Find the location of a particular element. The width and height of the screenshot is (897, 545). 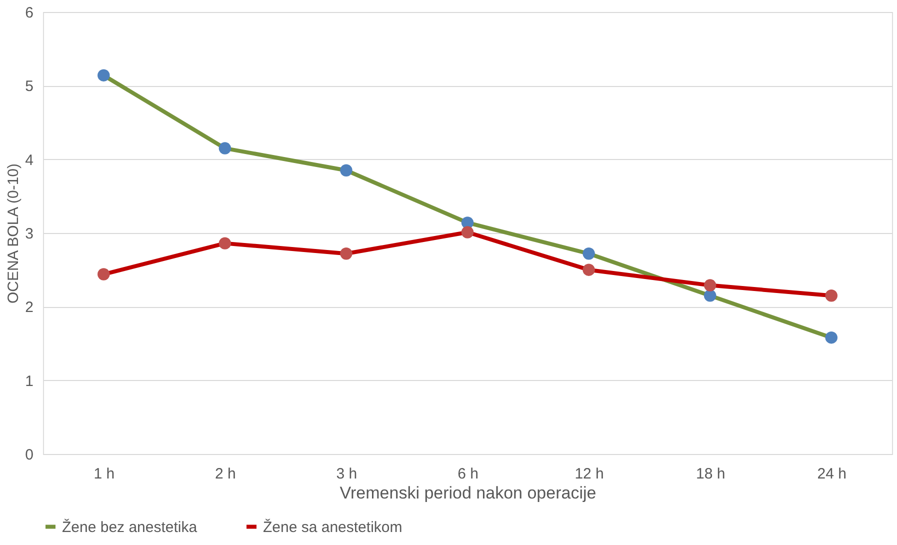

x-tick-label: 2 h is located at coordinates (225, 474).